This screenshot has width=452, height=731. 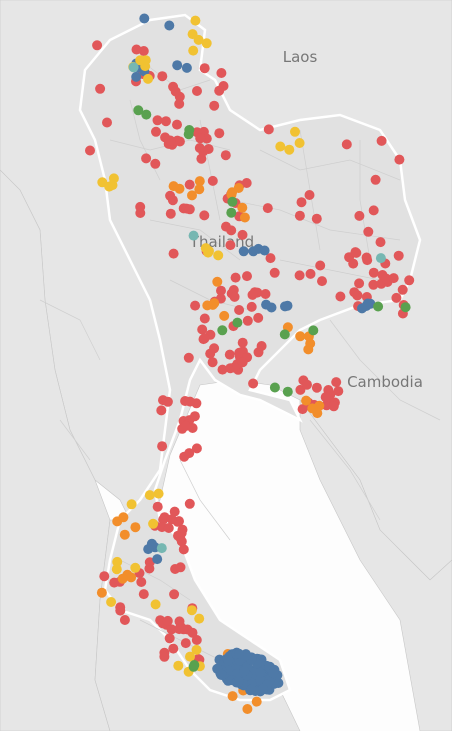 I want to click on map-point-teal, so click(x=161, y=548).